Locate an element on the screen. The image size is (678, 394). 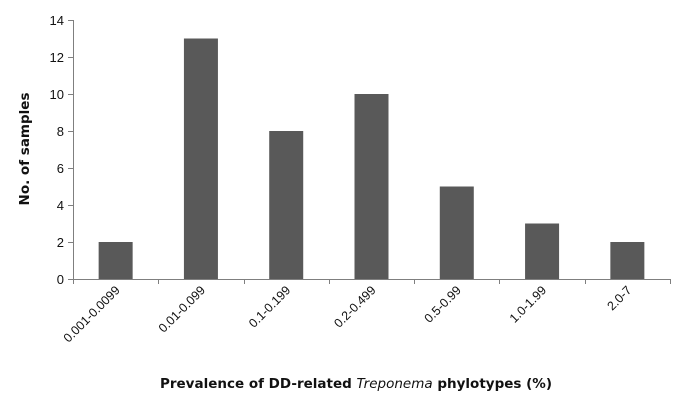
y-tick-label: 2 is located at coordinates (60, 242).